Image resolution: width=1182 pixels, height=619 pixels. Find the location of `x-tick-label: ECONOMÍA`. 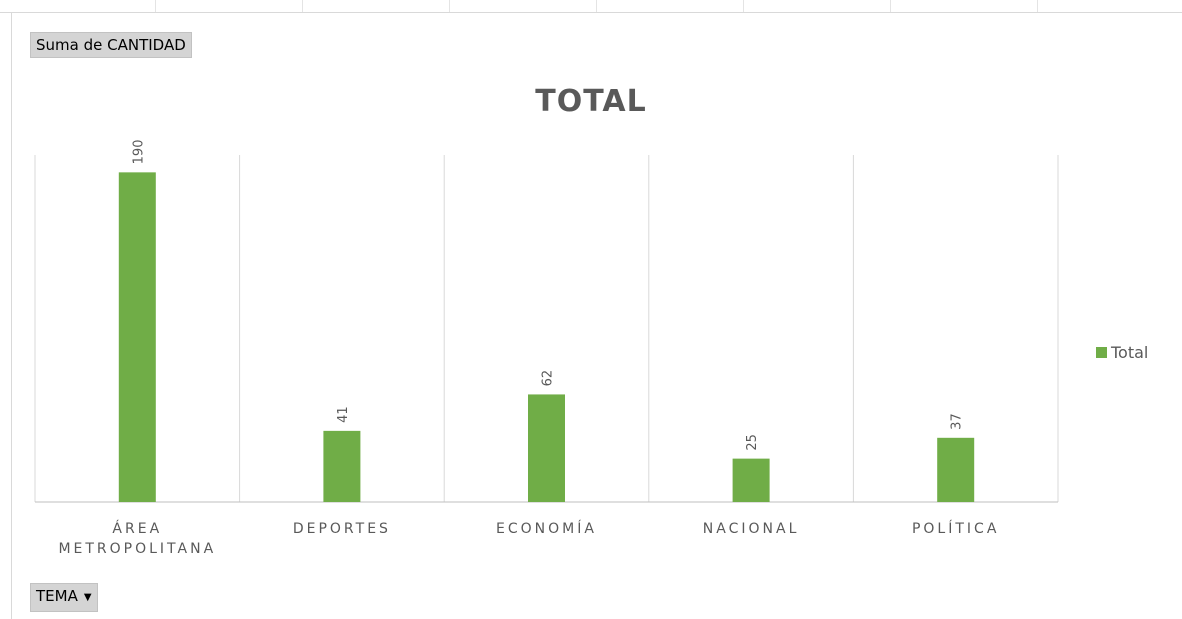

x-tick-label: ECONOMÍA is located at coordinates (546, 528).